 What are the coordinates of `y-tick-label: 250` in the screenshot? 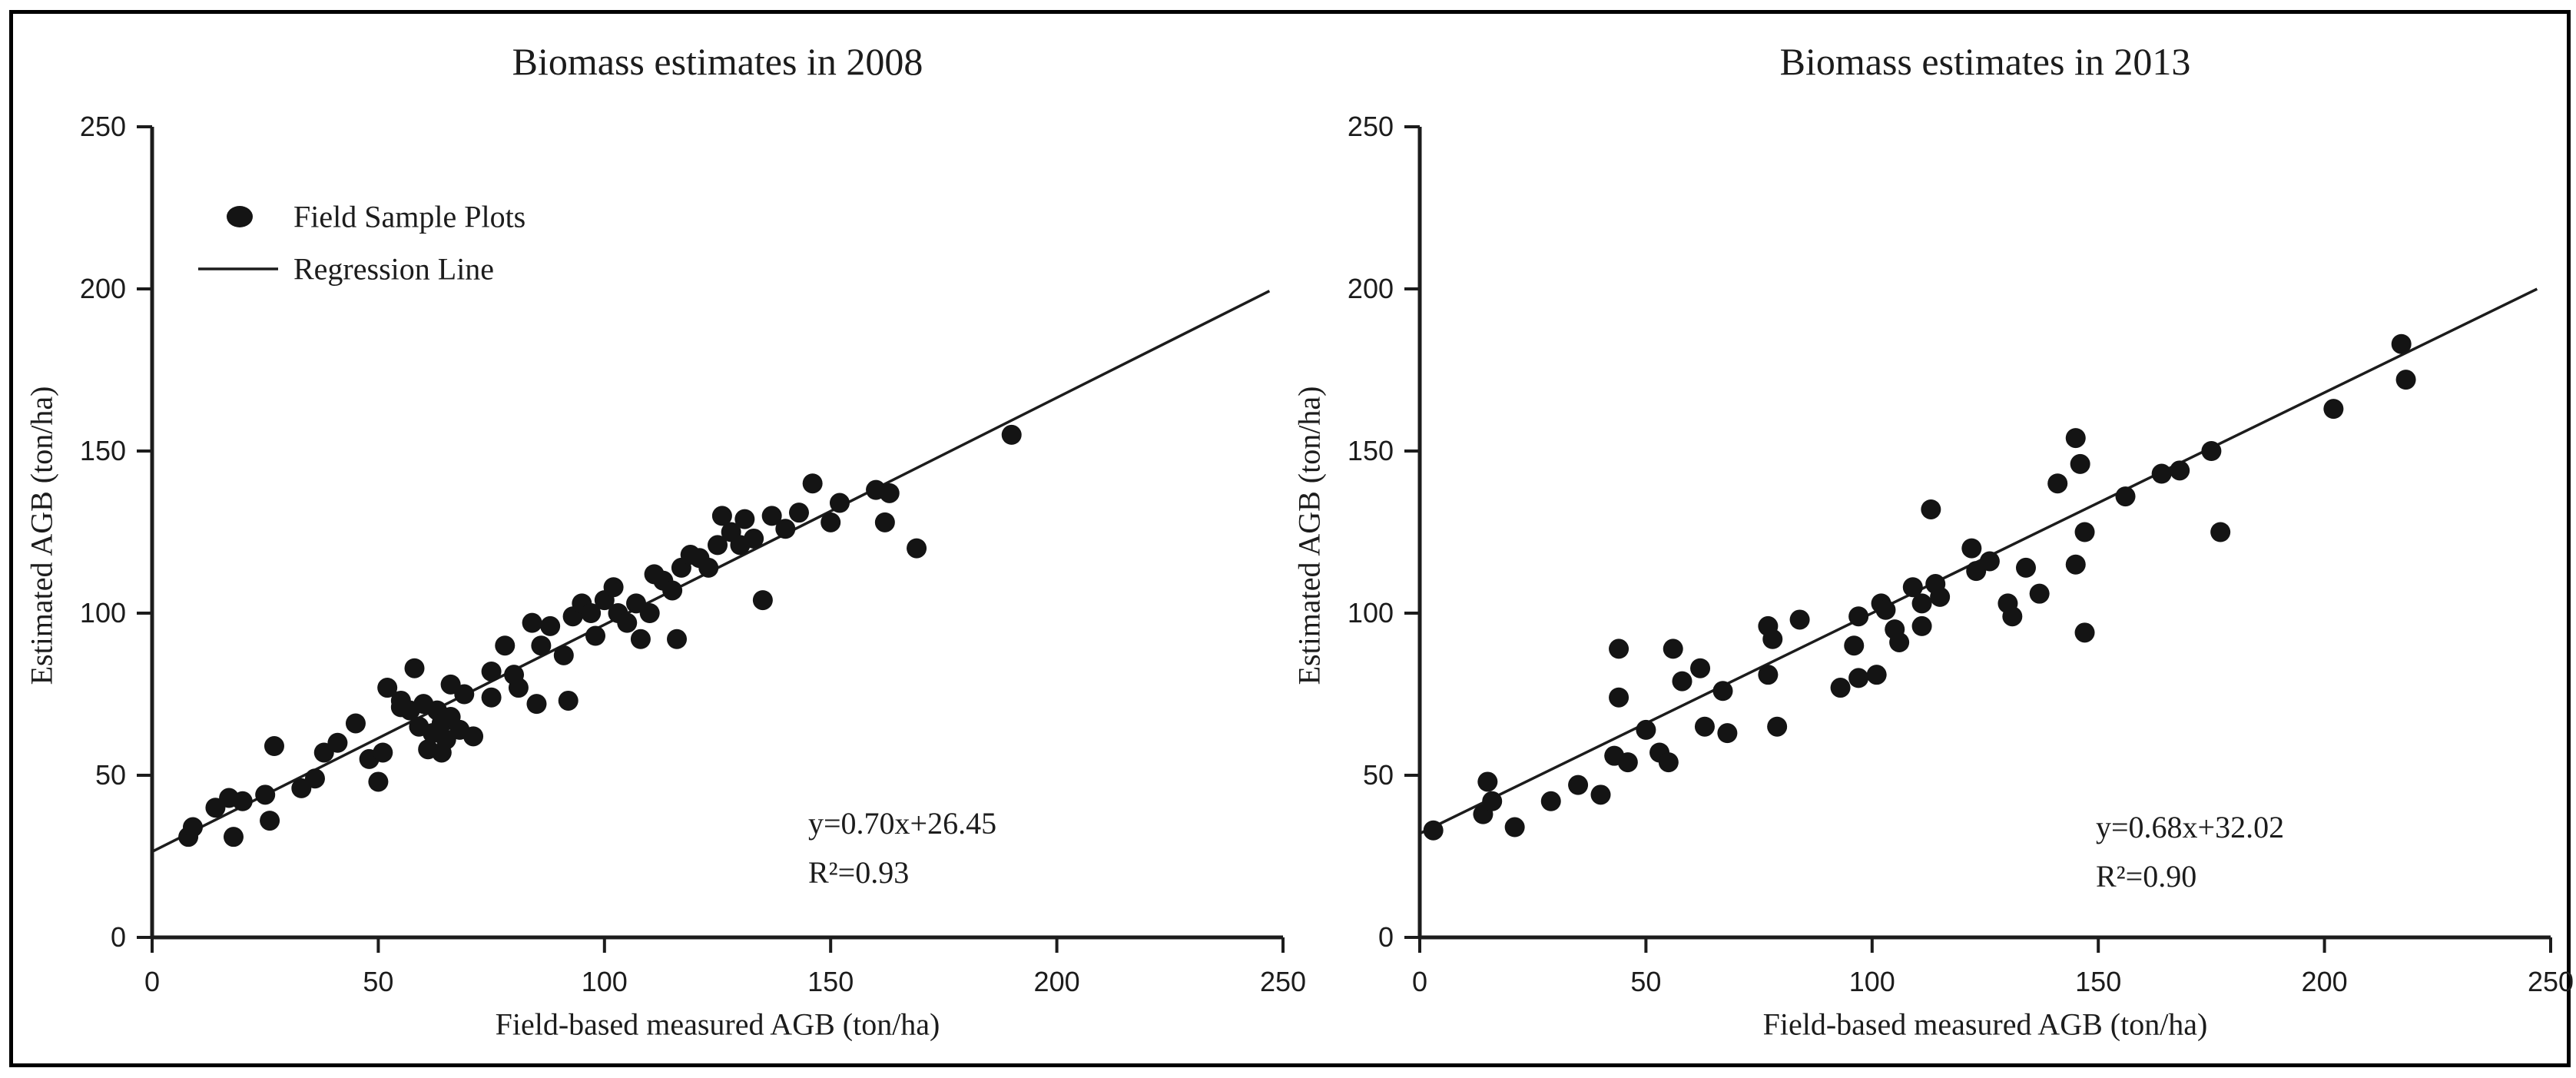 It's located at (103, 126).